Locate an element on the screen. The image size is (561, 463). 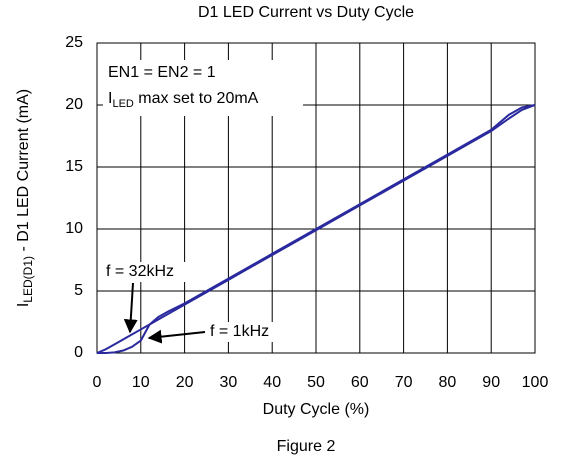
y-label-rest: - D1 LED Current (mA) is located at coordinates (23, 172).